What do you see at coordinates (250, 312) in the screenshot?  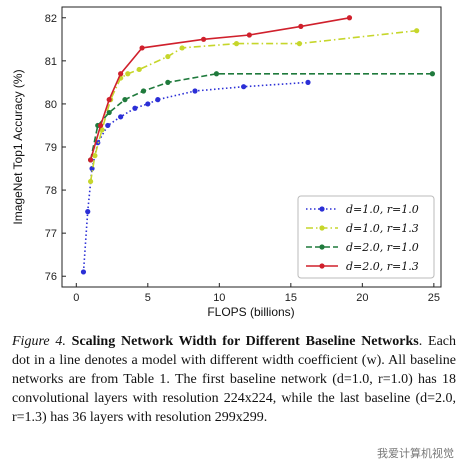 I see `x-axis-label: FLOPS (billions)` at bounding box center [250, 312].